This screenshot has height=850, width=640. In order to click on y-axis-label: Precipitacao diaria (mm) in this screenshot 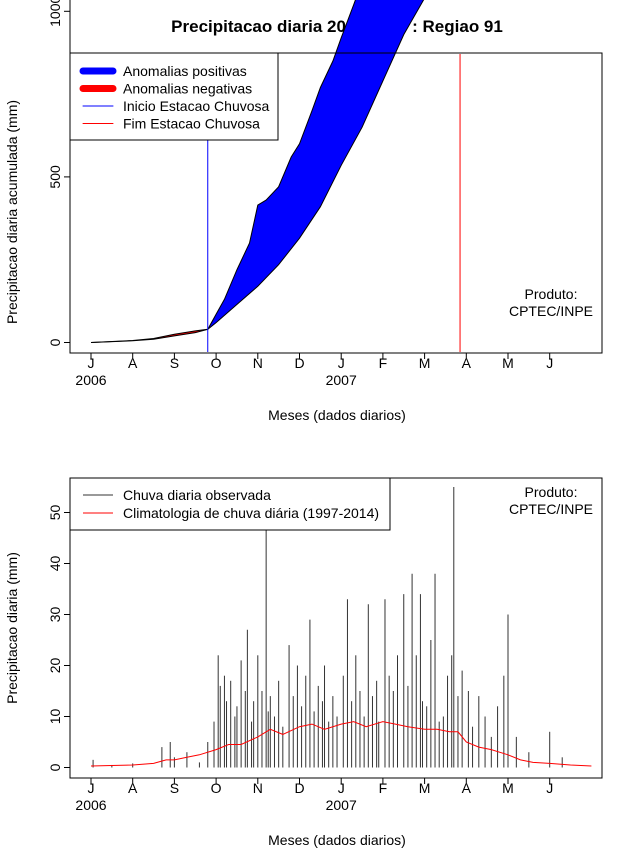, I will do `click(12, 628)`.